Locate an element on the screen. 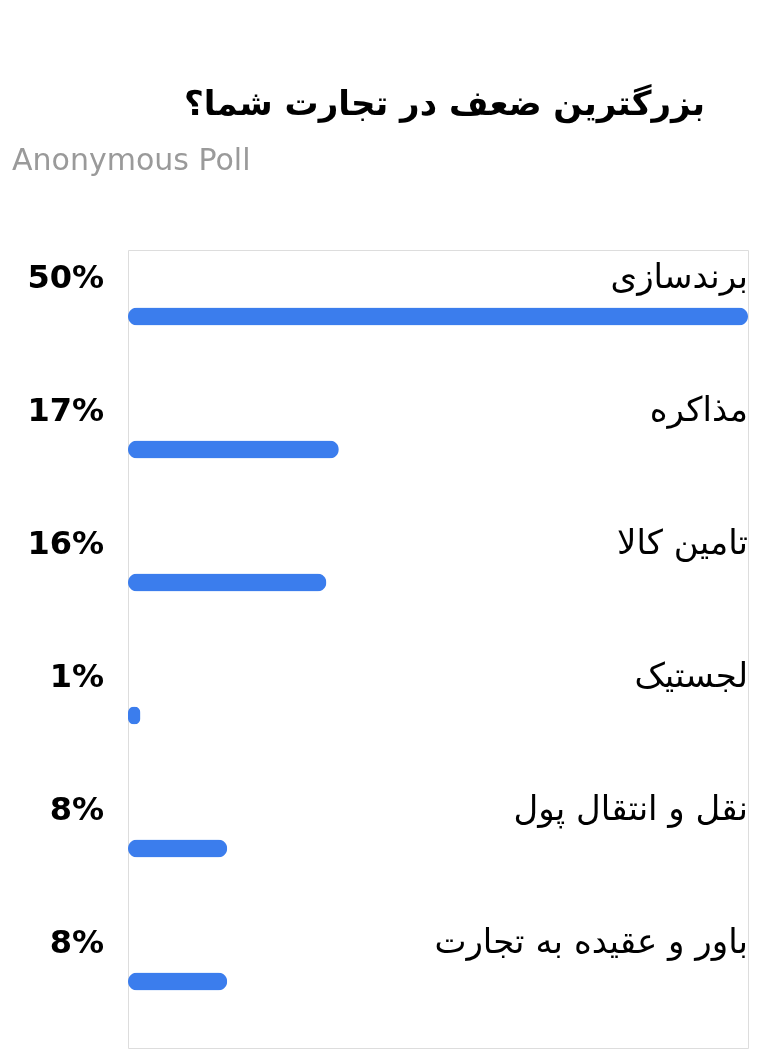 The width and height of the screenshot is (763, 1056). chart-title: بزرگترین ضعف در تجارت شما؟ is located at coordinates (444, 103).